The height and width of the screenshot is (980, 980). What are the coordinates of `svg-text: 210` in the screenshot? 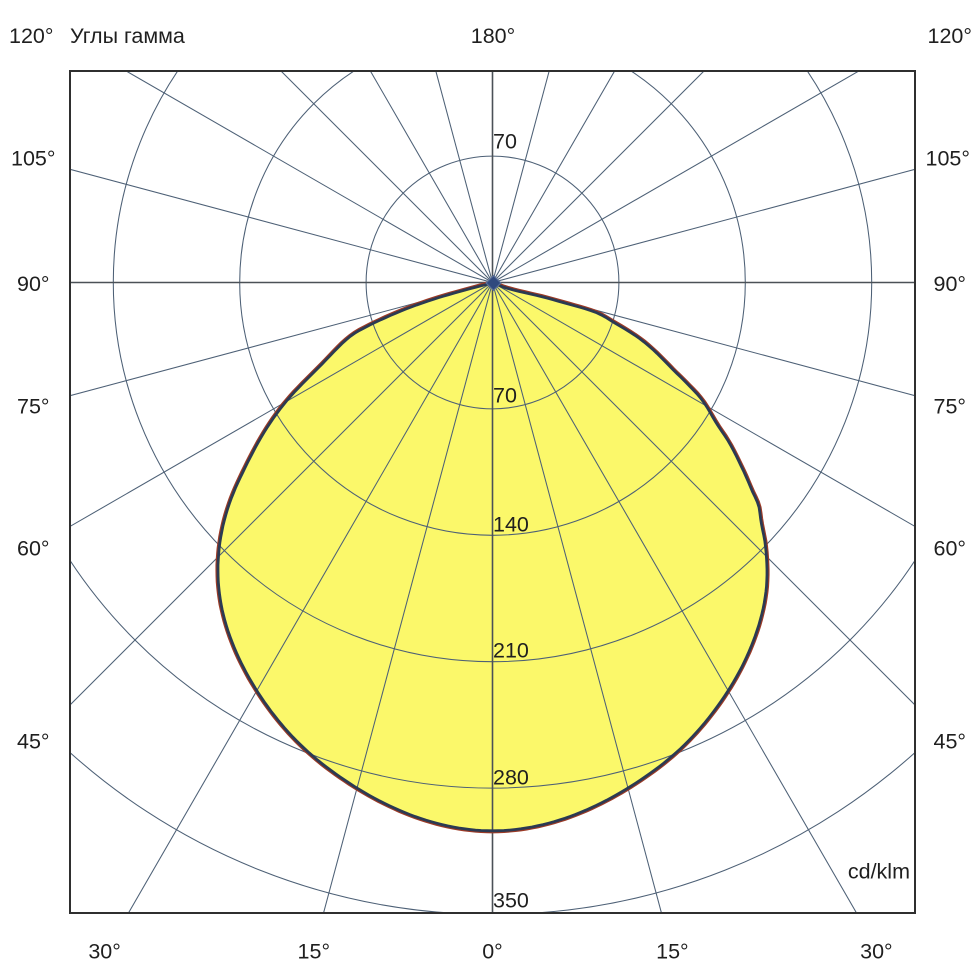 It's located at (511, 651).